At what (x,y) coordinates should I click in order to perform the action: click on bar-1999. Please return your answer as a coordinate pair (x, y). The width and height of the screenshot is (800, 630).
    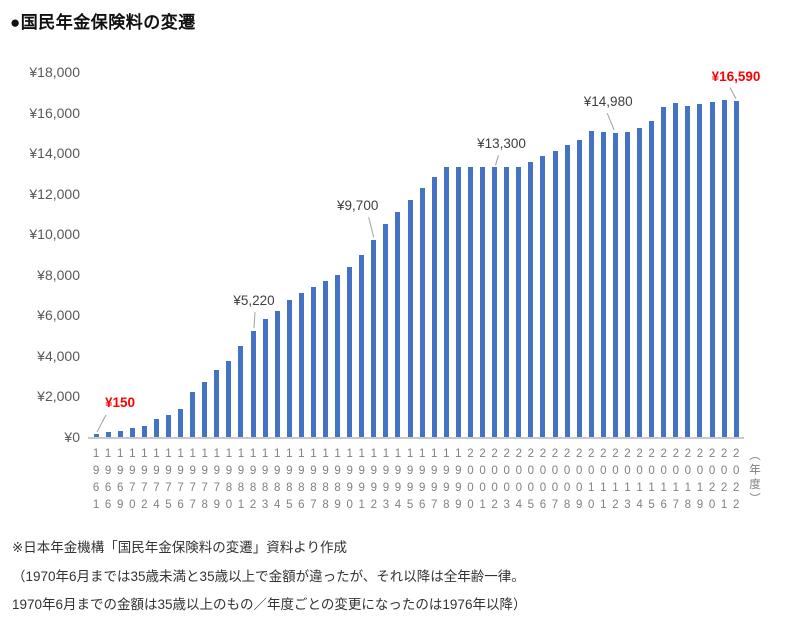
    Looking at the image, I should click on (458, 302).